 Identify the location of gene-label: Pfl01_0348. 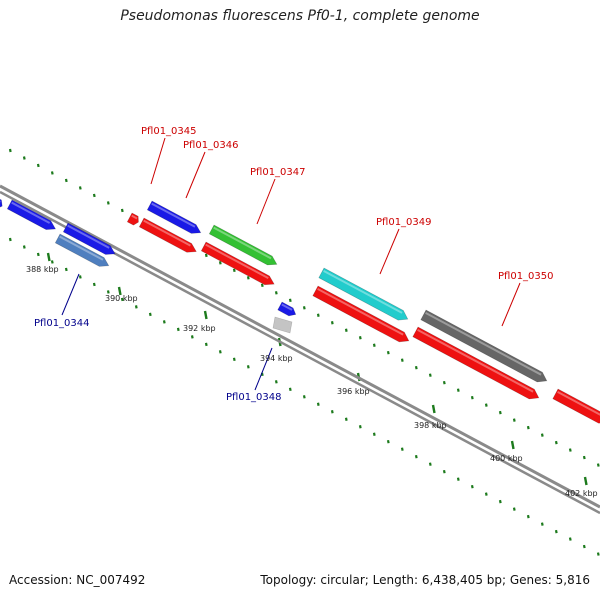
(254, 397).